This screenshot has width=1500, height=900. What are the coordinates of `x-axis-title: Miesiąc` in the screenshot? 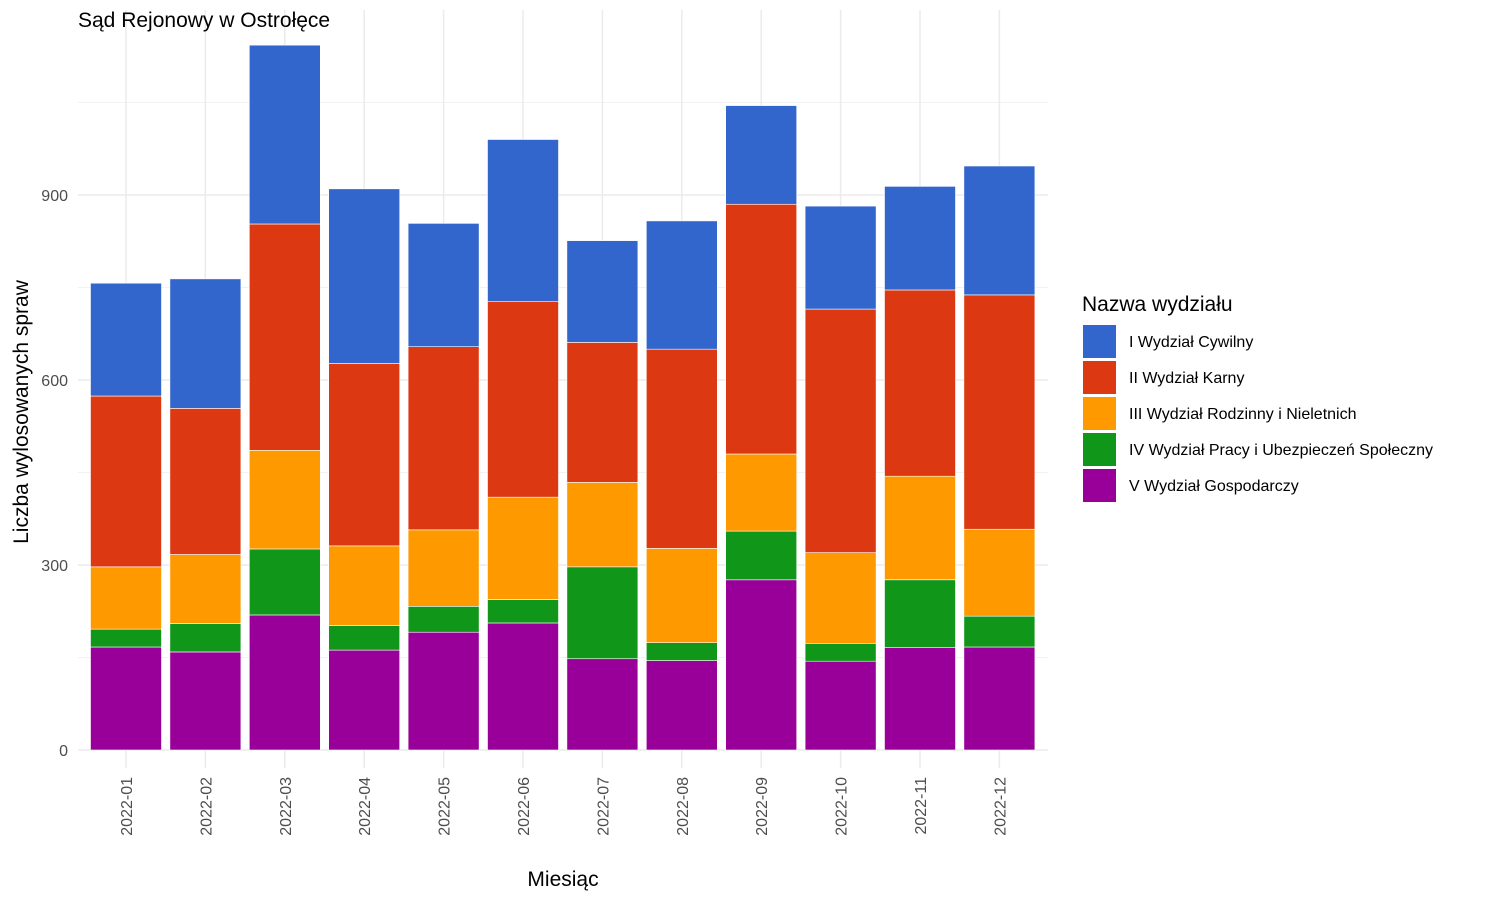 It's located at (562, 879).